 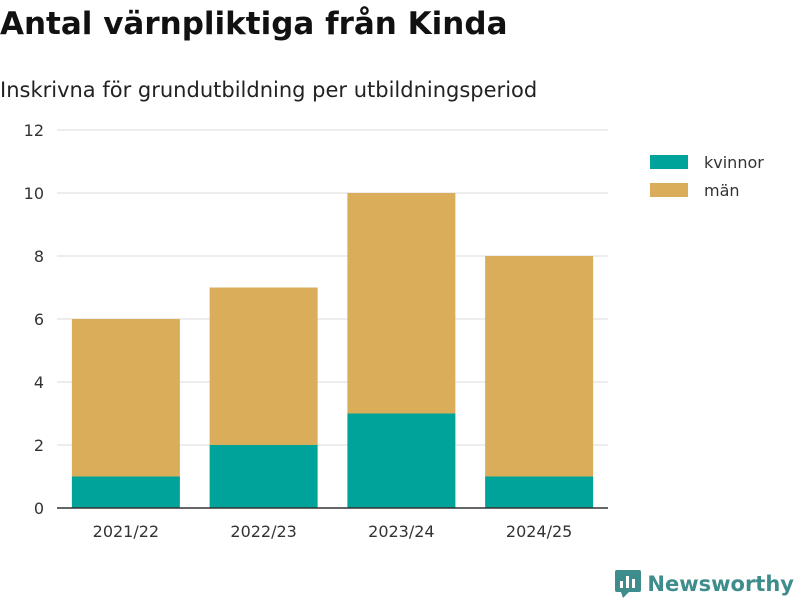 What do you see at coordinates (720, 584) in the screenshot?
I see `brand-name: Newsworthy` at bounding box center [720, 584].